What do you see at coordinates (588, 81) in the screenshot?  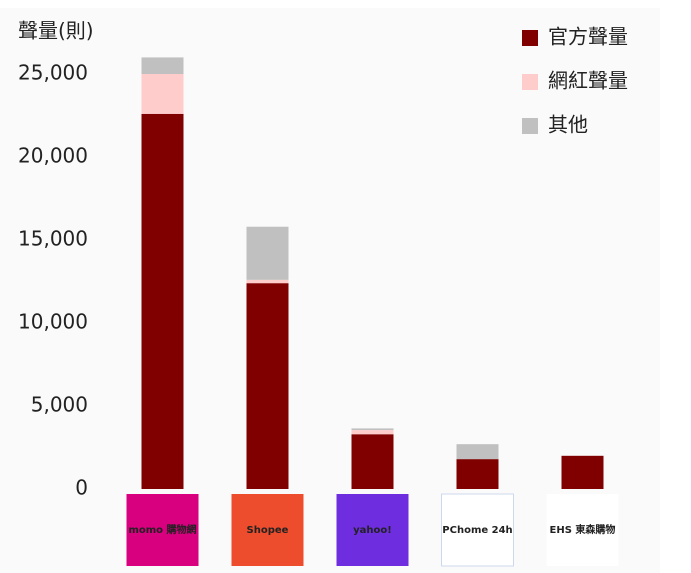 I see `legend-label: 網紅聲量` at bounding box center [588, 81].